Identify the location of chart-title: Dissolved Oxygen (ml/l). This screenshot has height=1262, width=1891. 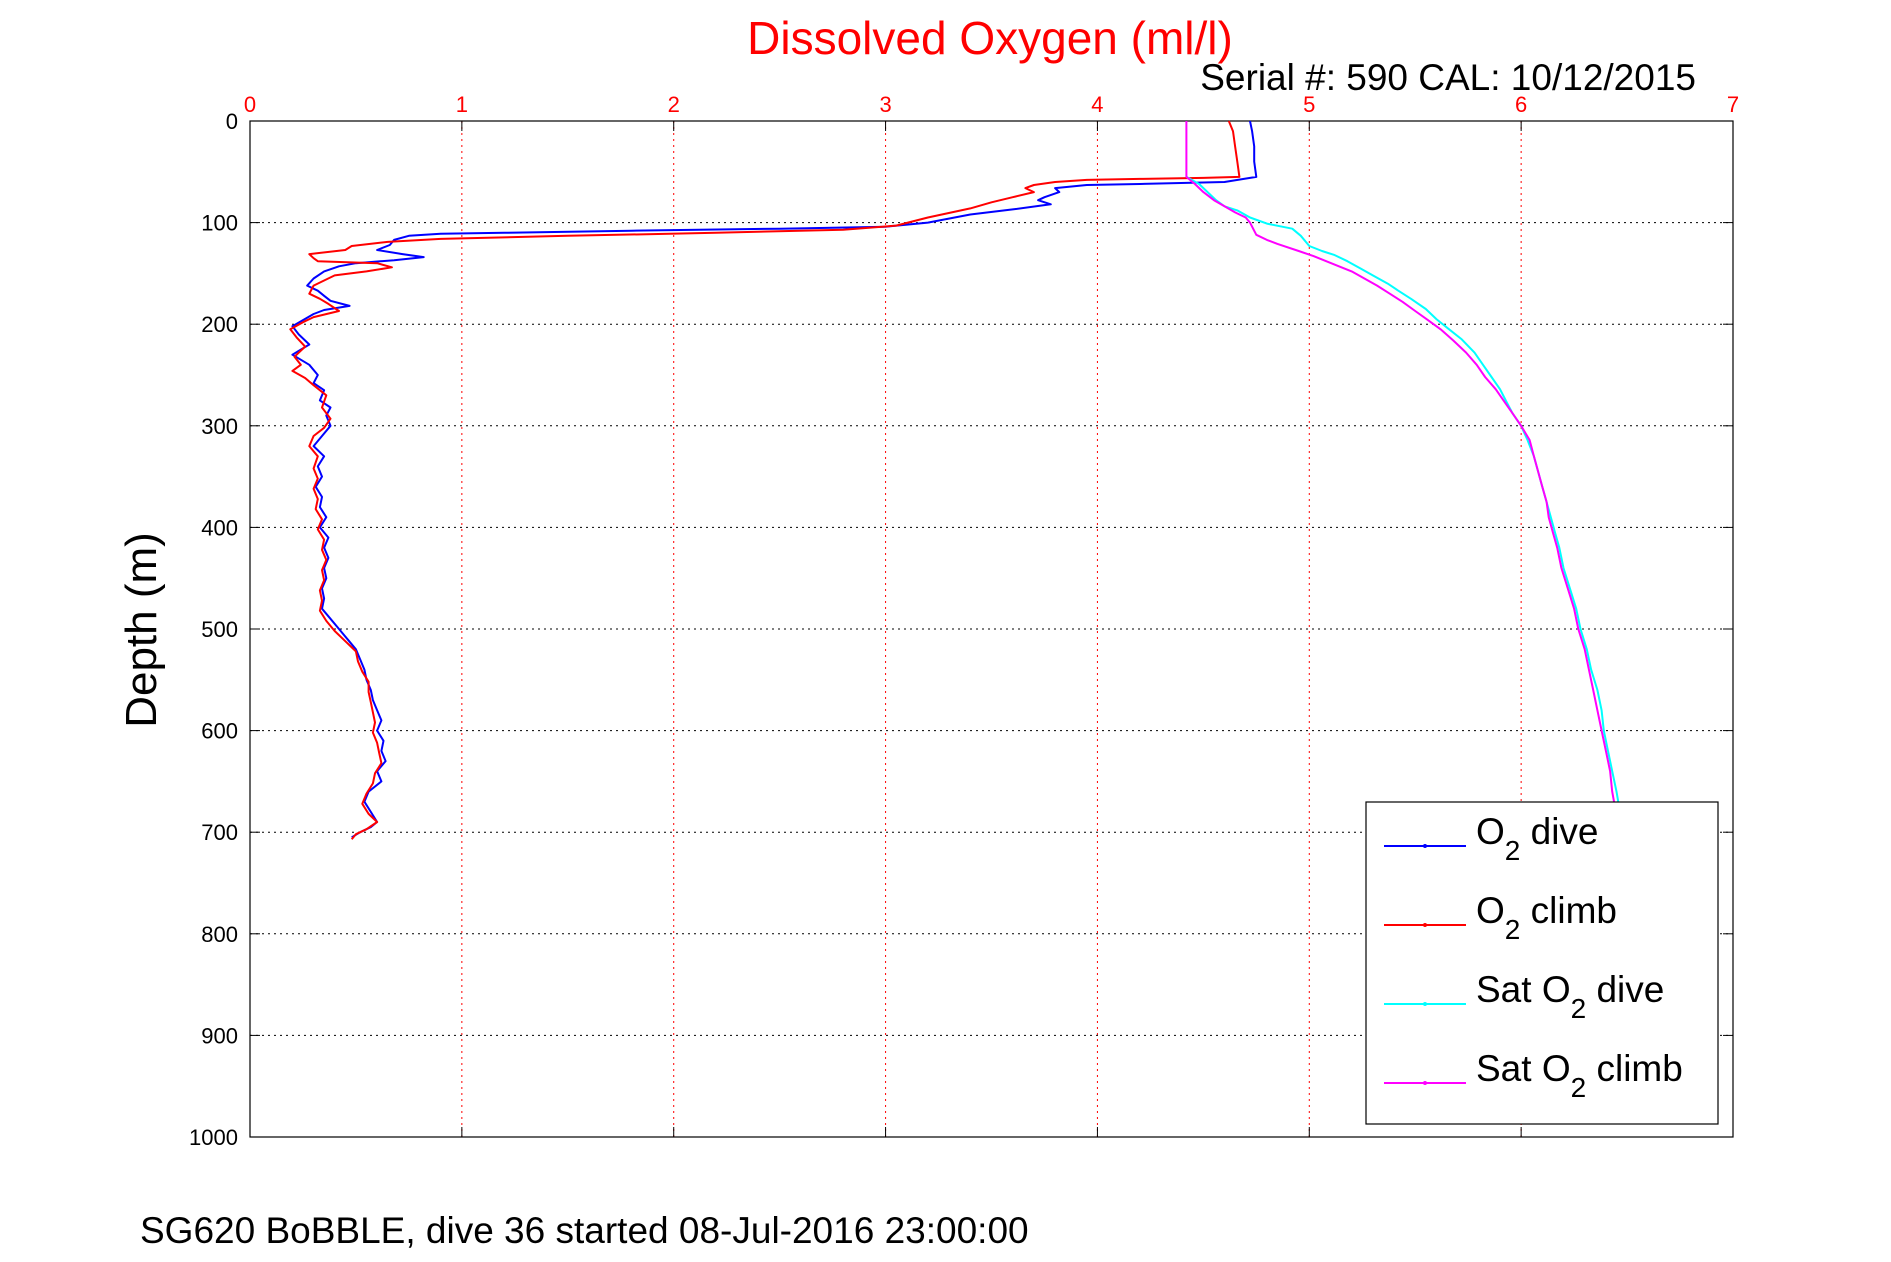
(990, 38).